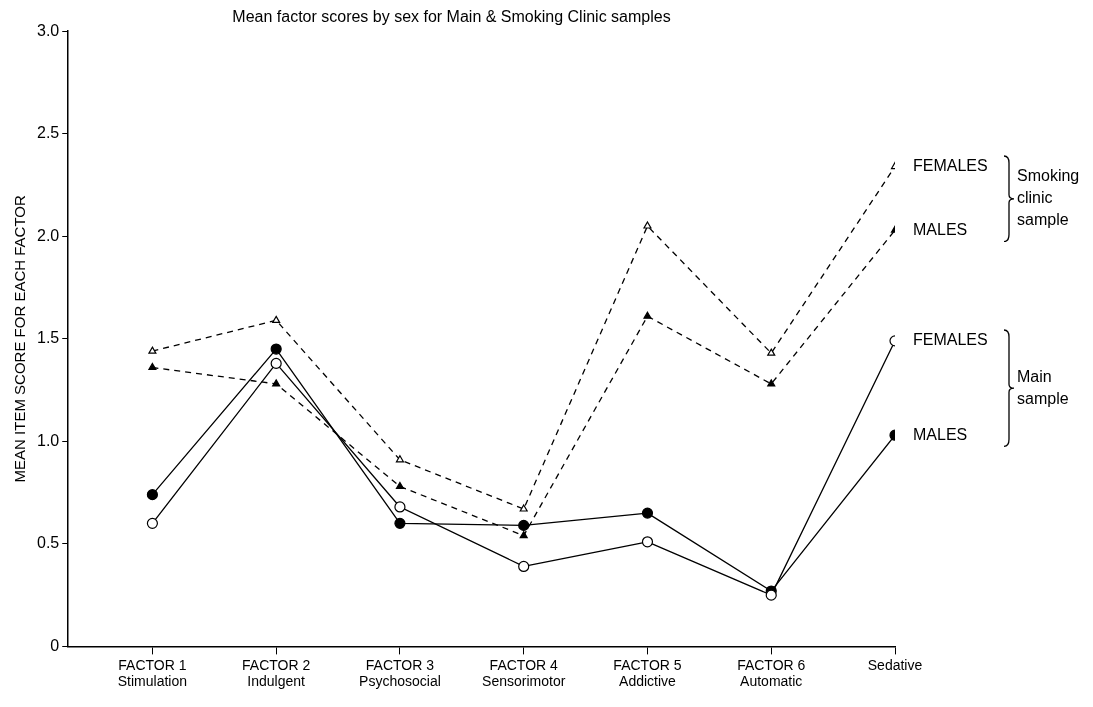  Describe the element at coordinates (1043, 388) in the screenshot. I see `text: Main sample` at that location.